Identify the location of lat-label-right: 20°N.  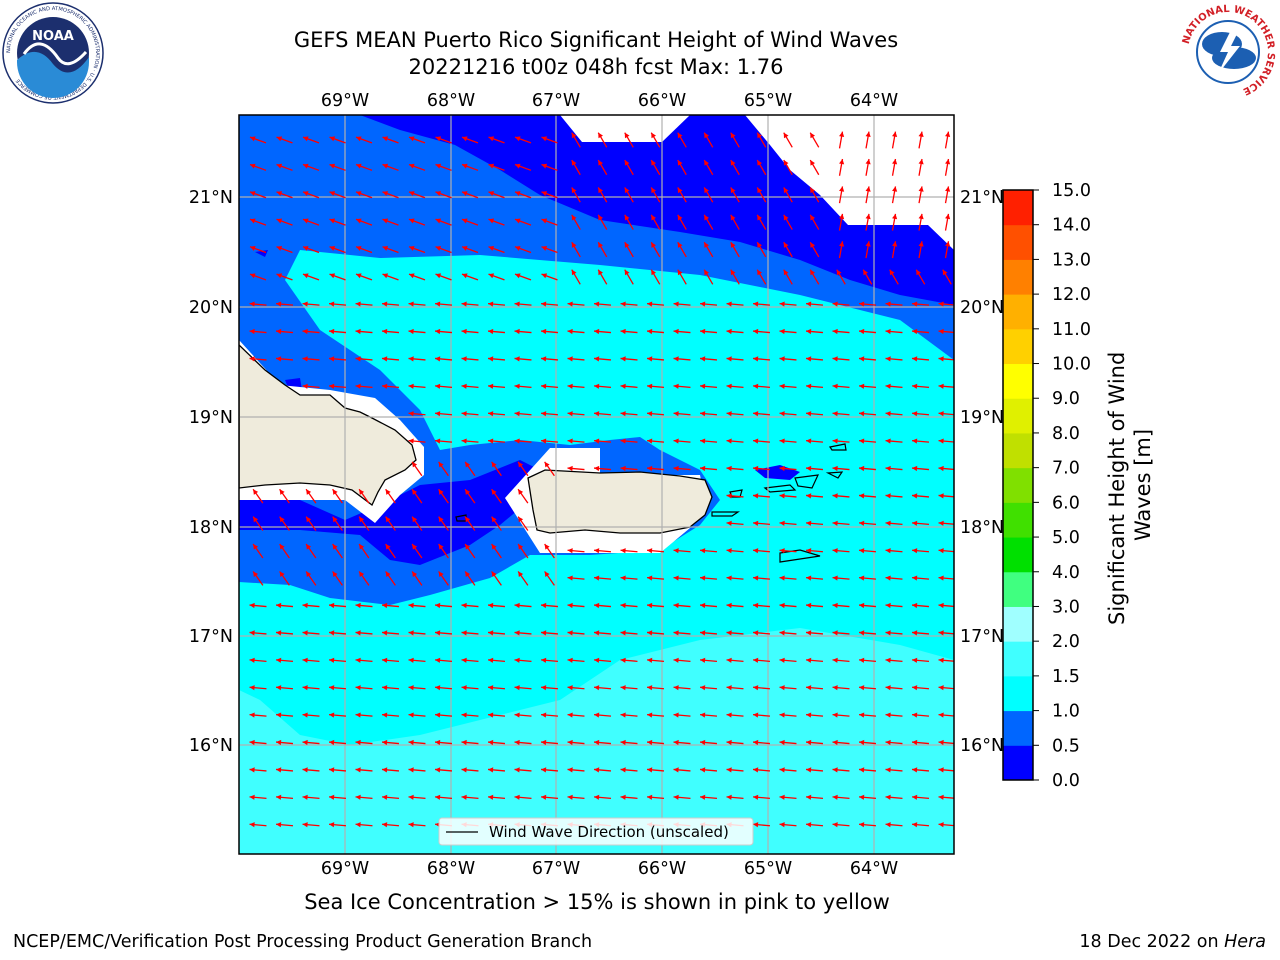
(982, 308).